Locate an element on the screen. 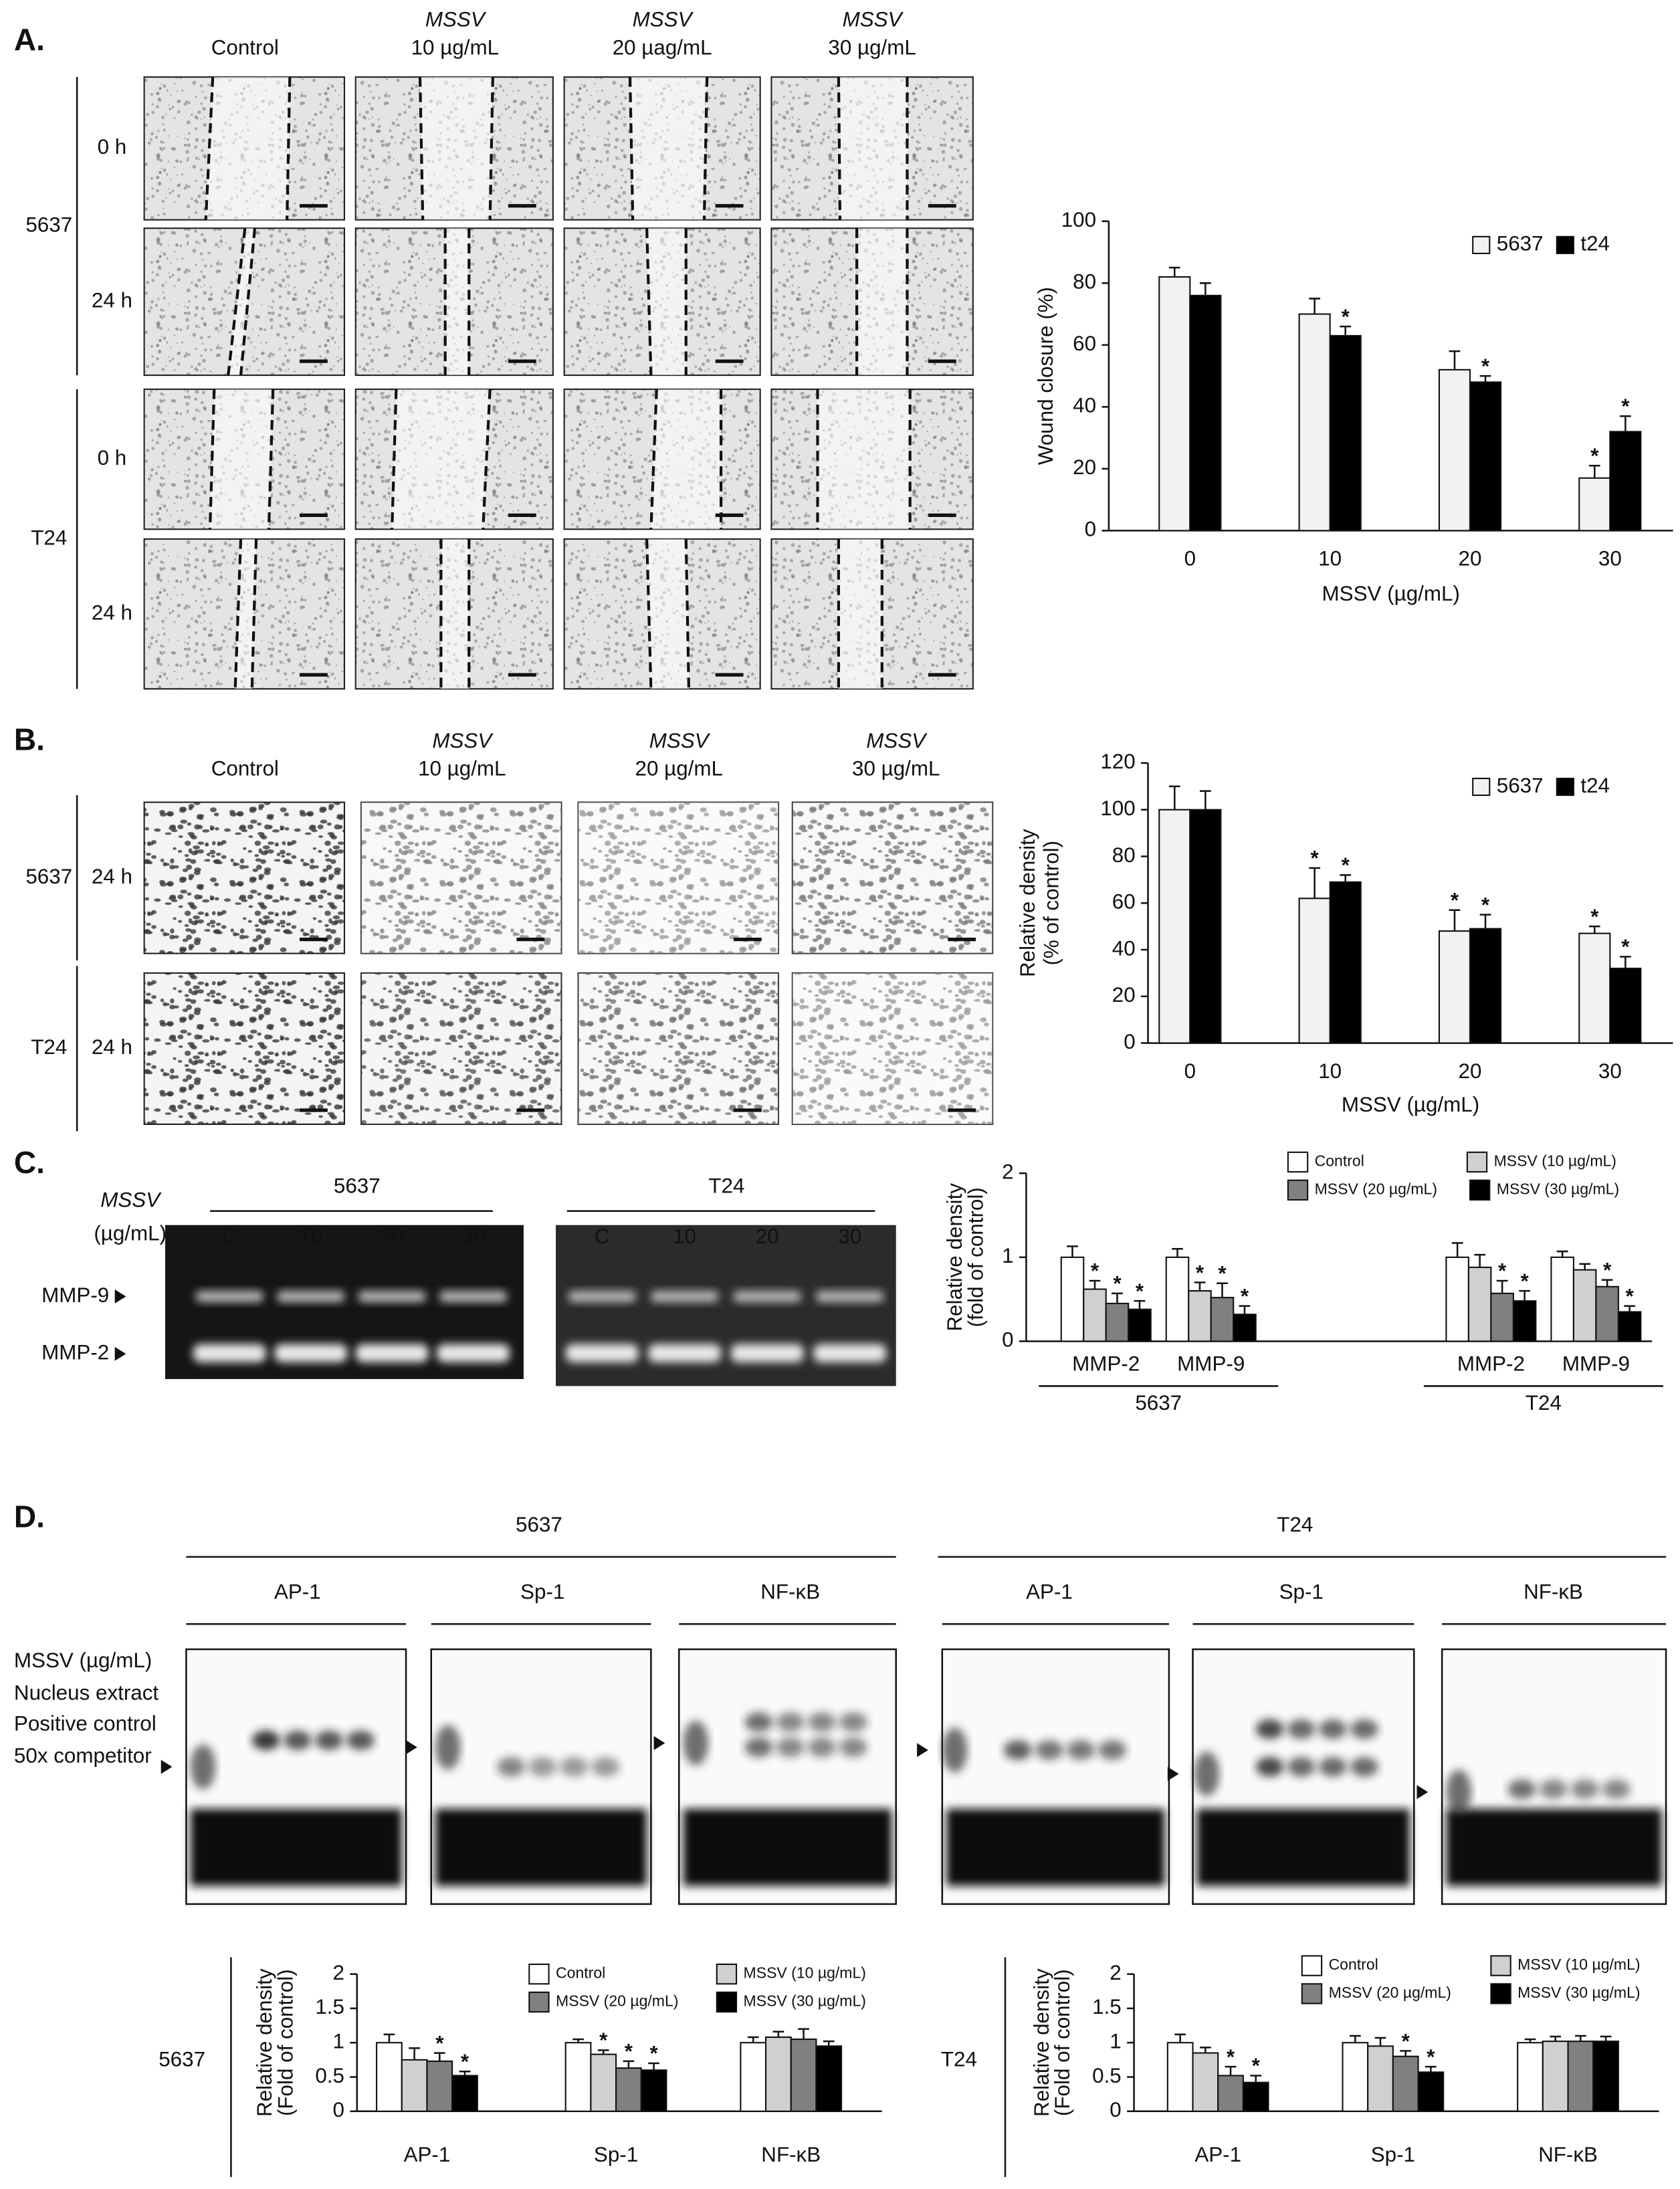 The height and width of the screenshot is (2189, 1680). y-axis-label: Relative density is located at coordinates (1041, 2042).